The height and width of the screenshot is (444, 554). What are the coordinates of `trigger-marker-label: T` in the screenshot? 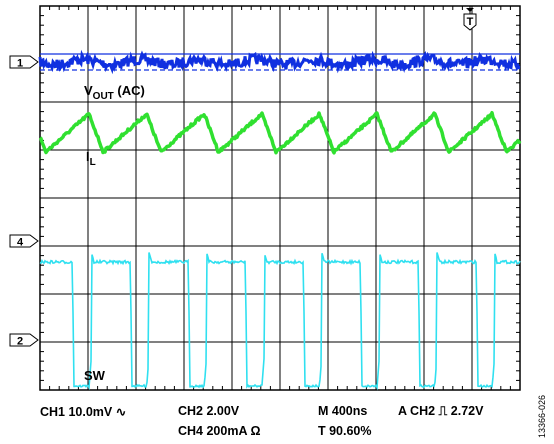 It's located at (470, 22).